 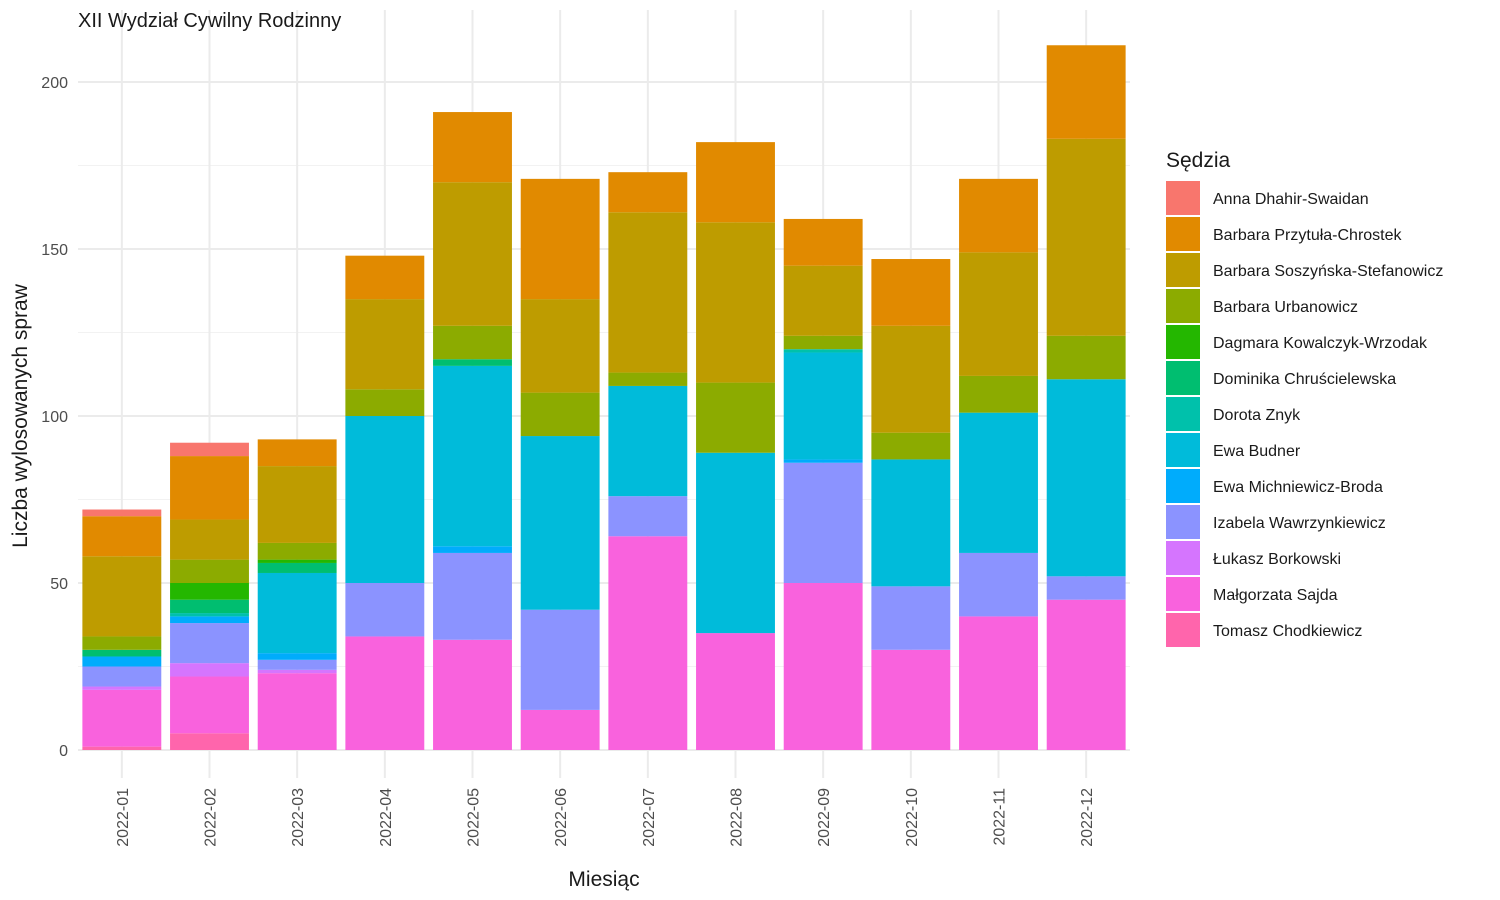 I want to click on legend-label: Barbara Soszyńska-Stefanowicz, so click(x=1328, y=271).